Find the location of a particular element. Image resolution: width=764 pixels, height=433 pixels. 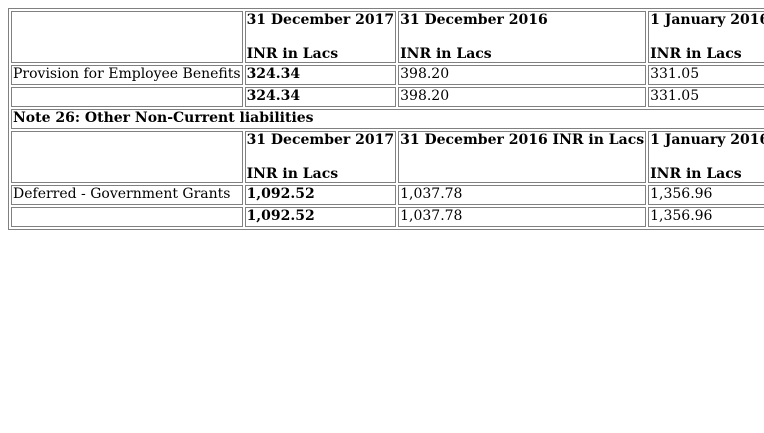

note26-header-blank is located at coordinates (127, 157).